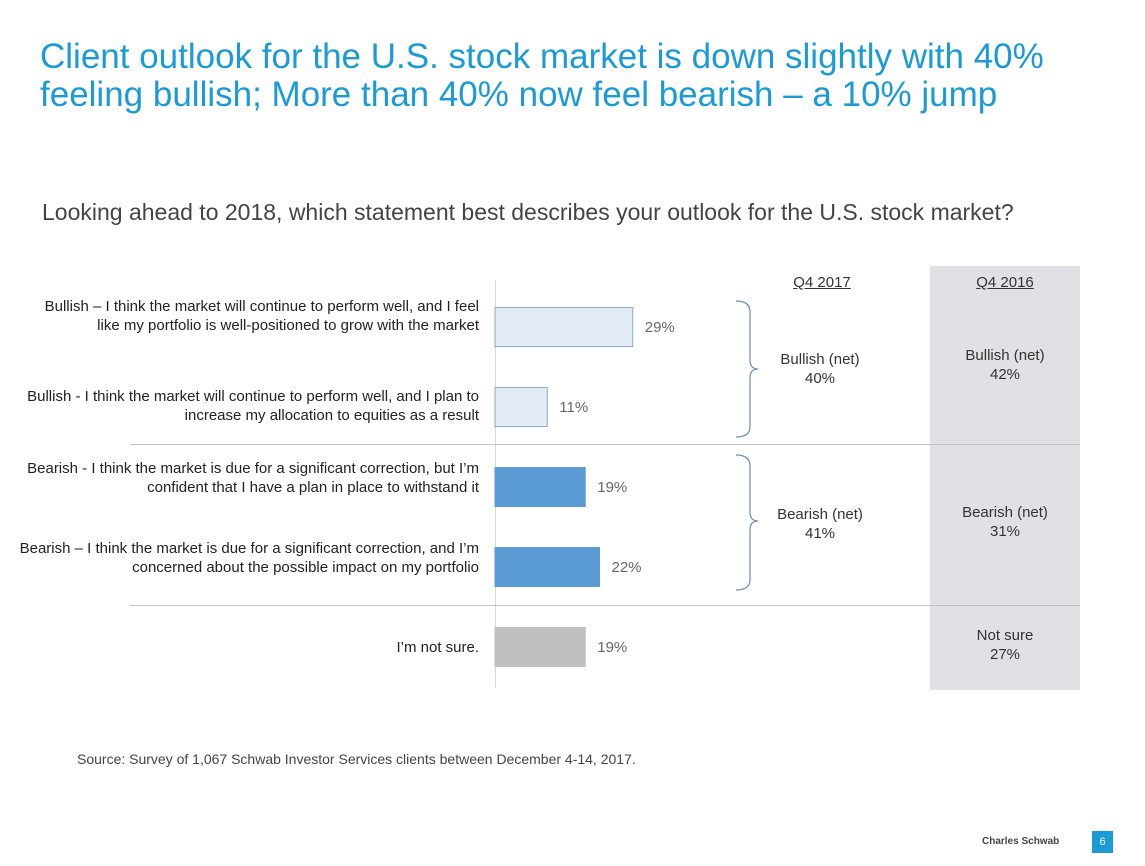 Image resolution: width=1145 pixels, height=866 pixels. I want to click on brand-name: Charles Schwab, so click(1021, 841).